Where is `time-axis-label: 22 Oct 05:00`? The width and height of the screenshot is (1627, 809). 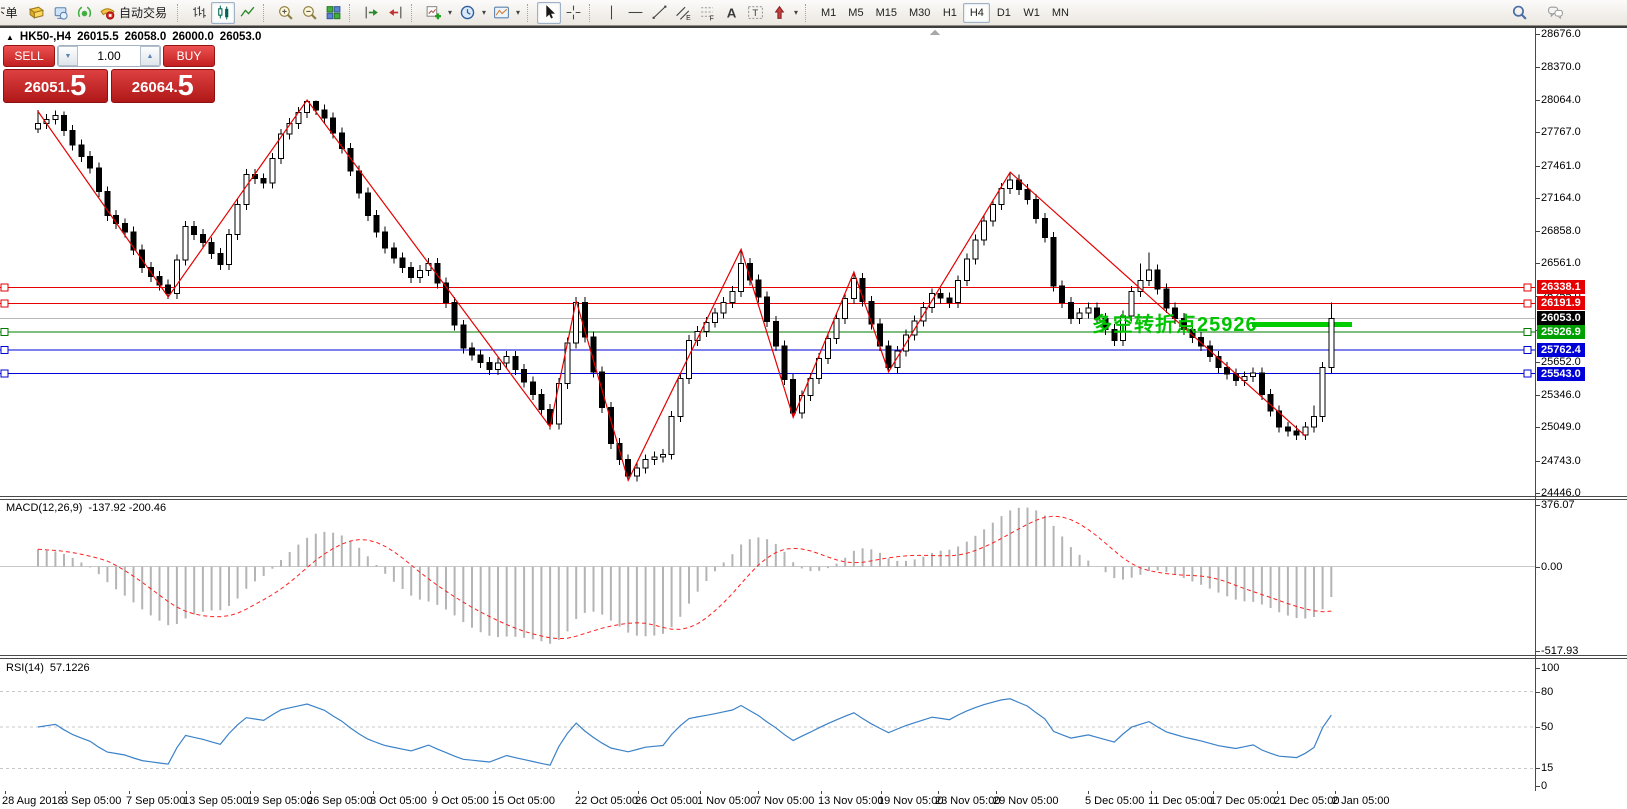
time-axis-label: 22 Oct 05:00 is located at coordinates (606, 801).